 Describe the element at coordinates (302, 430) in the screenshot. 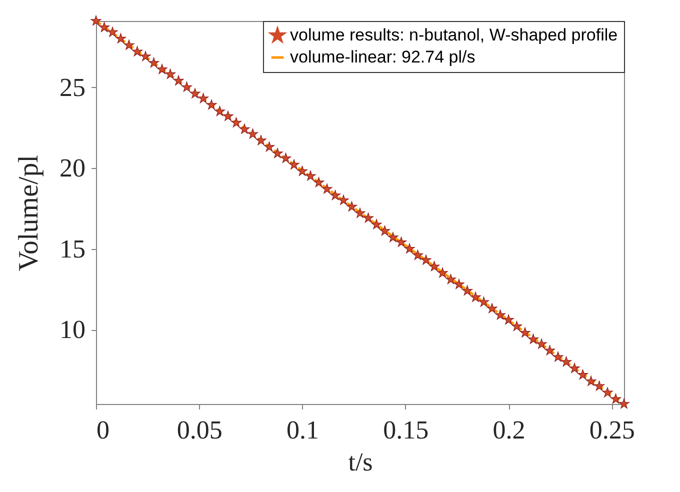

I see `x-tick-label: 0.1` at that location.